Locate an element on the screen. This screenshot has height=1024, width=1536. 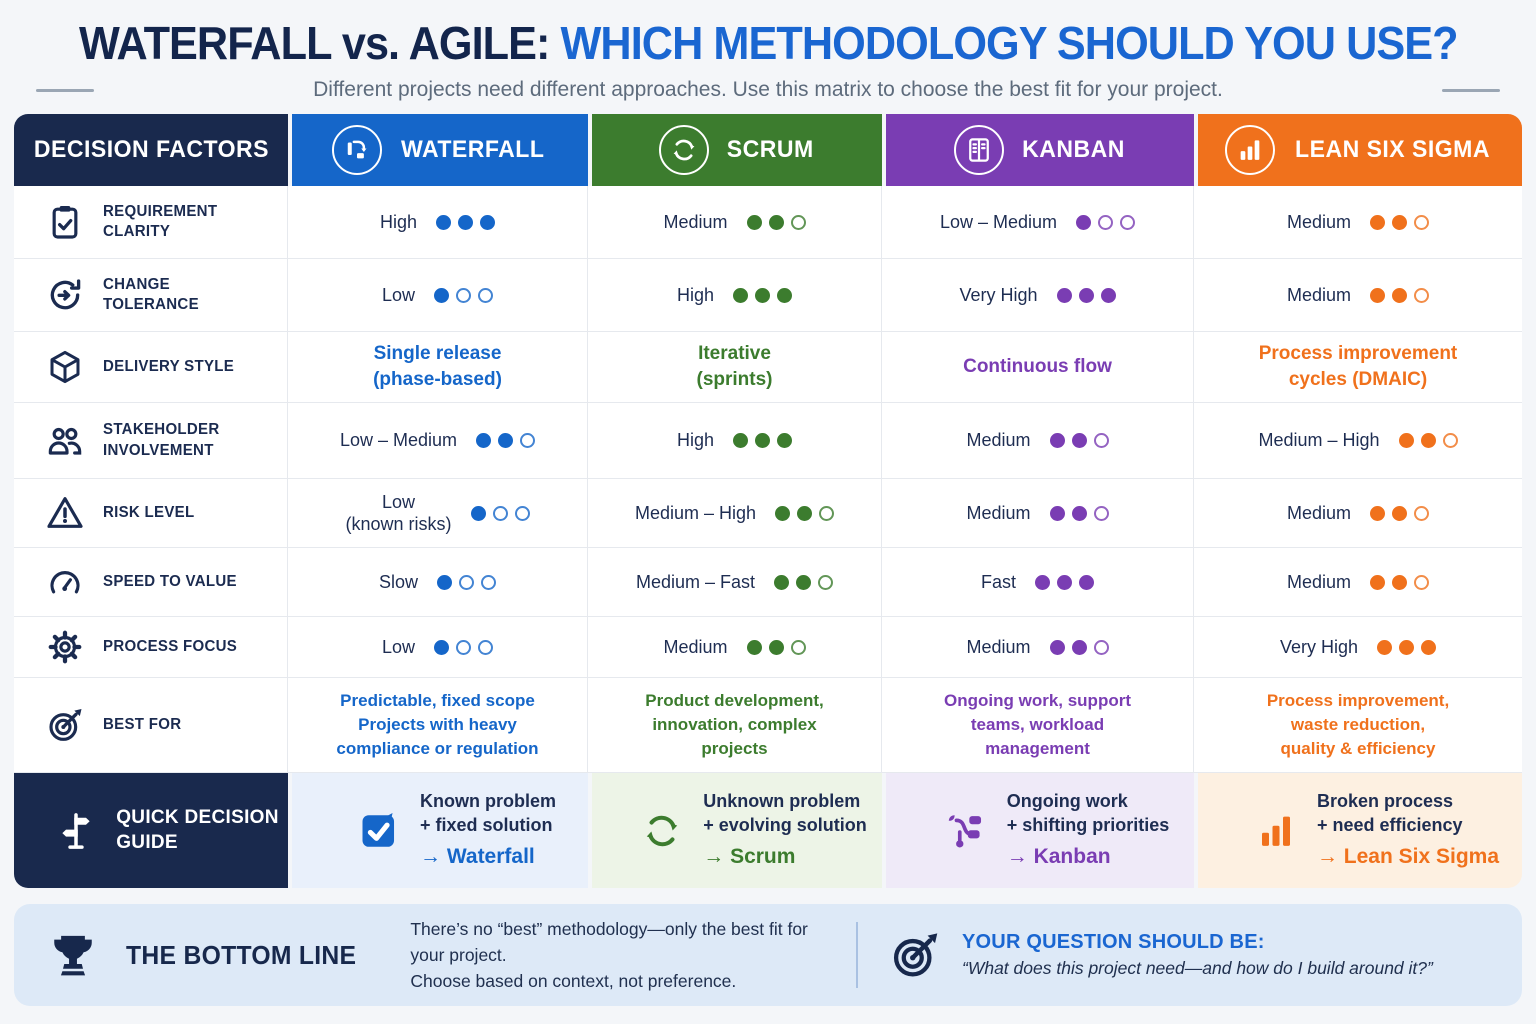
rating-level: Slow is located at coordinates (398, 581).